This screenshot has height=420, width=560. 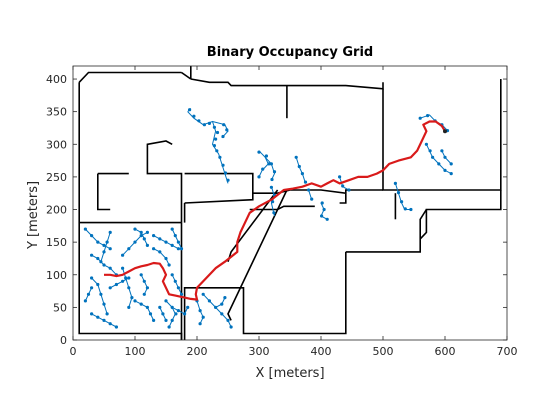 I want to click on y-tick-label: 50, so click(x=60, y=307).